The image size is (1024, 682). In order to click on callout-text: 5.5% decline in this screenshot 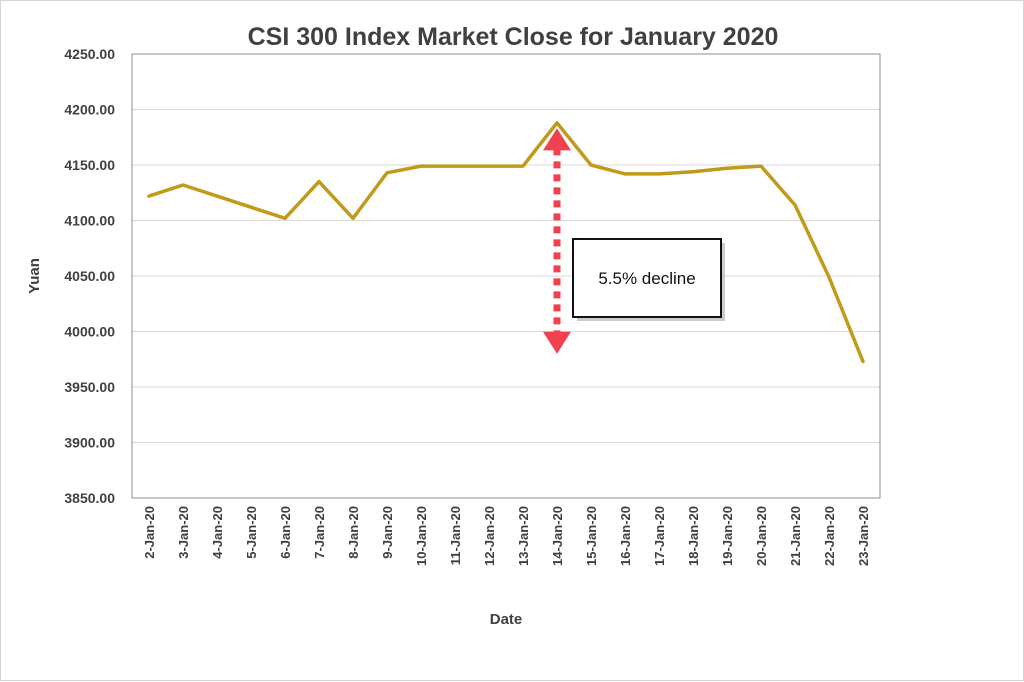, I will do `click(646, 278)`.